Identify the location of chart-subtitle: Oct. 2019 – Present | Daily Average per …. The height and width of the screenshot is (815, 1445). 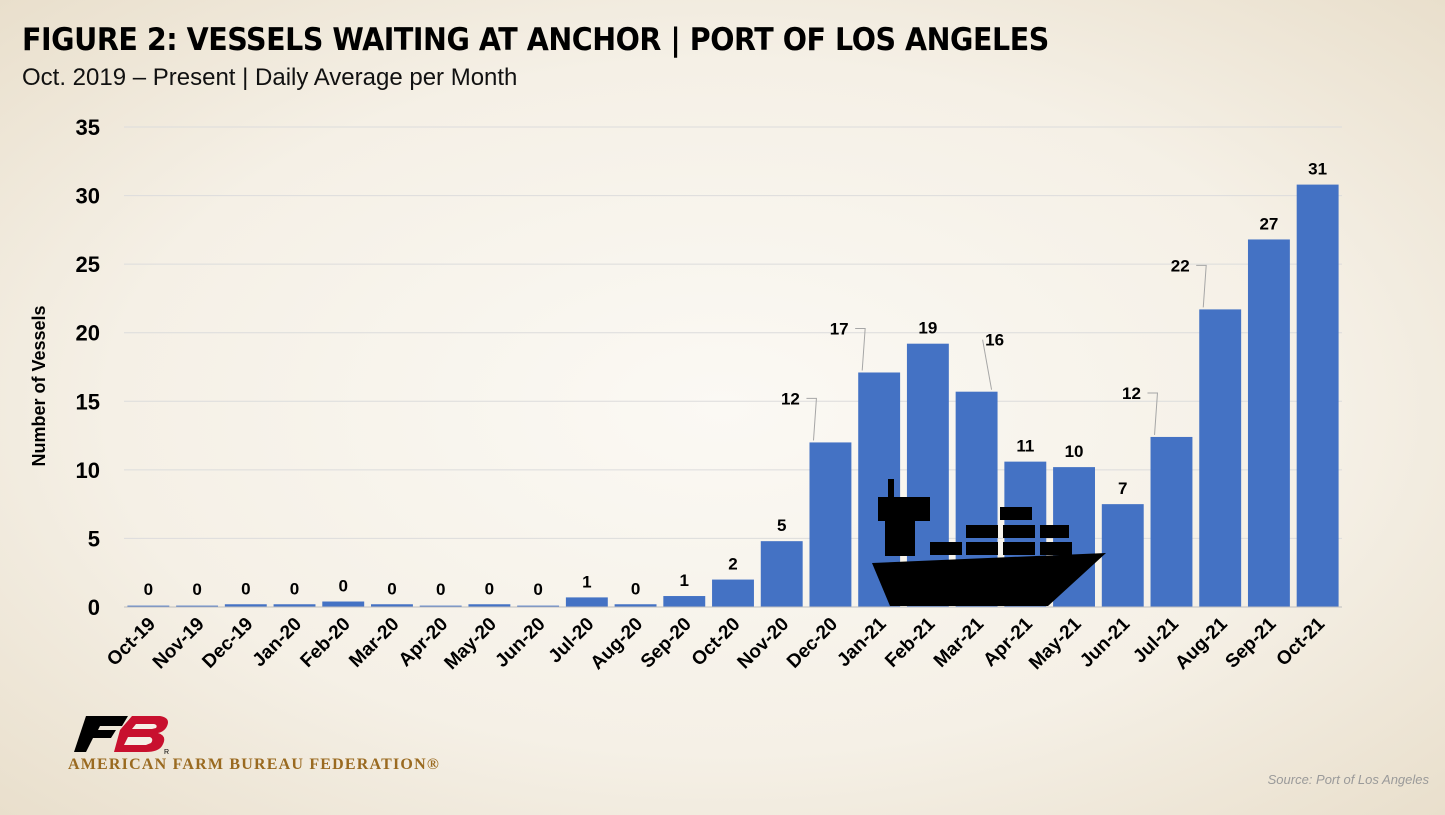
(270, 77).